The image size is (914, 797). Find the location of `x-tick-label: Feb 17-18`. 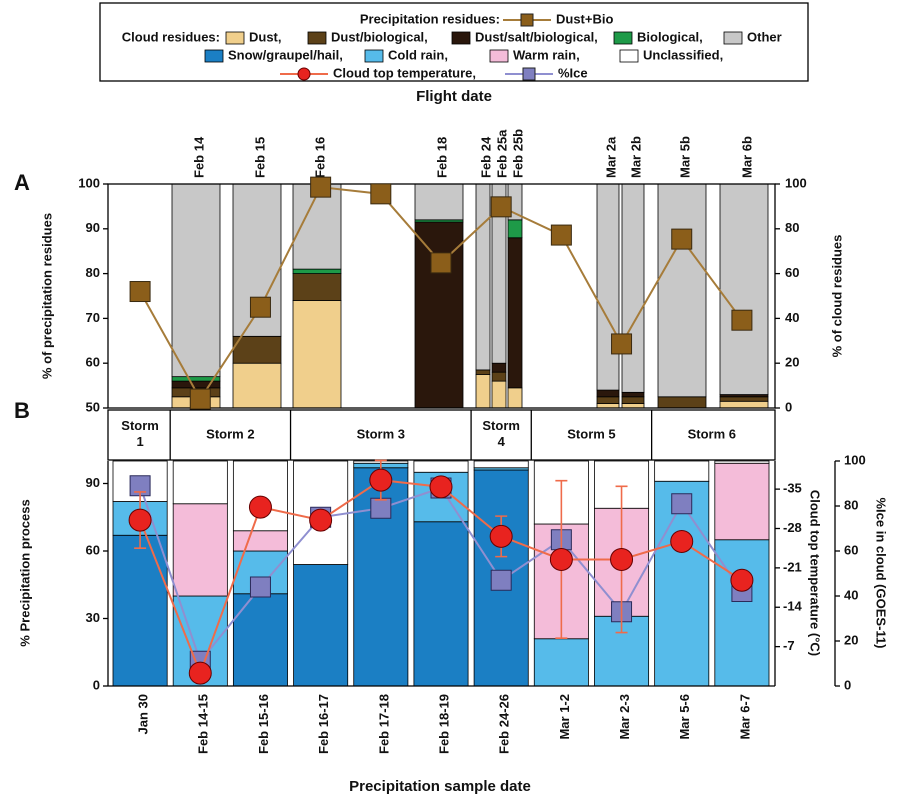

x-tick-label: Feb 17-18 is located at coordinates (383, 724).